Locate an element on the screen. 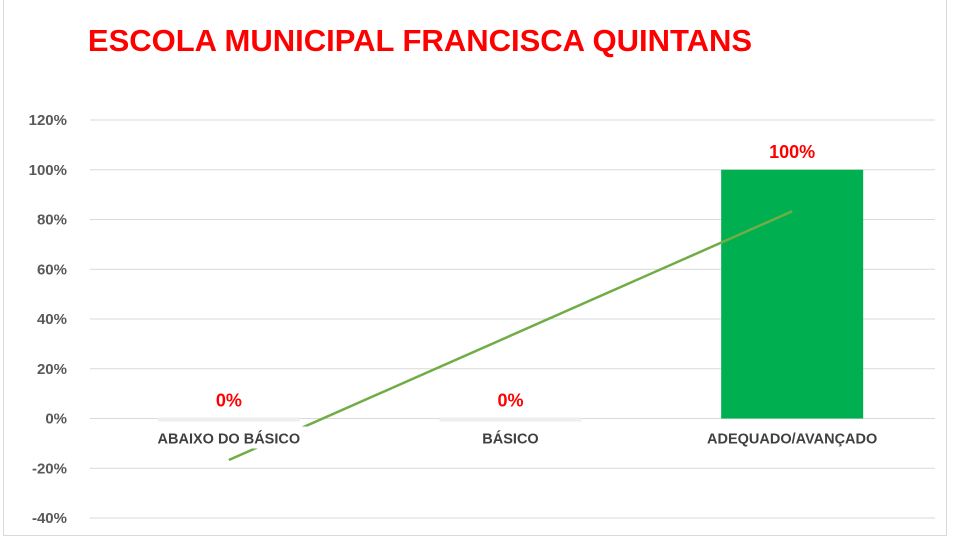 Image resolution: width=960 pixels, height=540 pixels. chart-title: ESCOLA MUNICIPAL FRANCISCA QUINTANS is located at coordinates (420, 40).